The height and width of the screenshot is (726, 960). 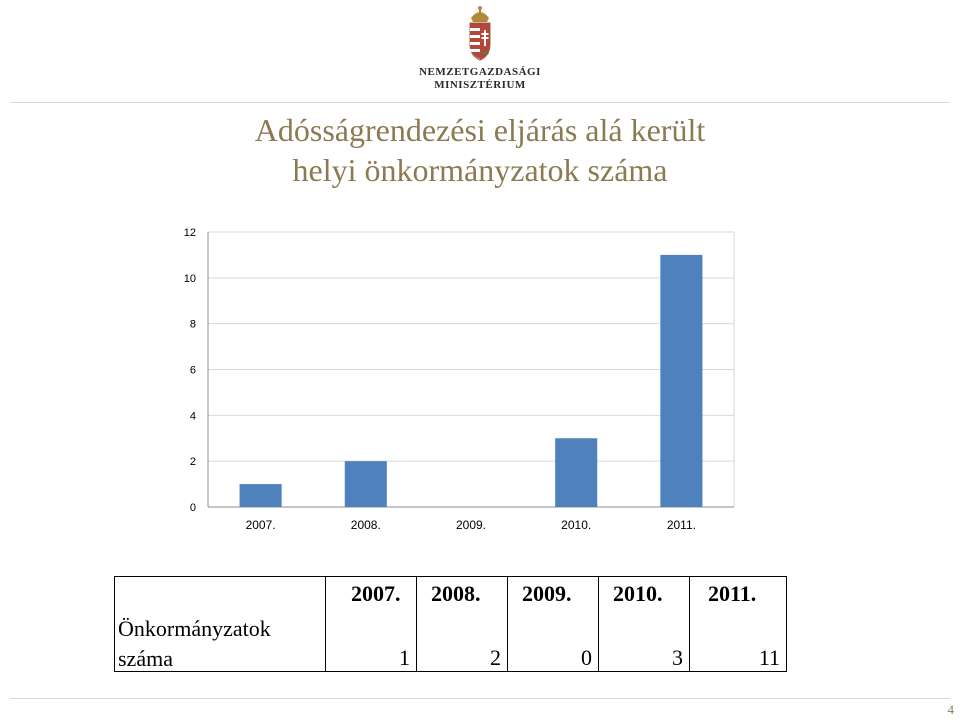 I want to click on table-row-label-line1: Önkormányzatok, so click(x=194, y=628).